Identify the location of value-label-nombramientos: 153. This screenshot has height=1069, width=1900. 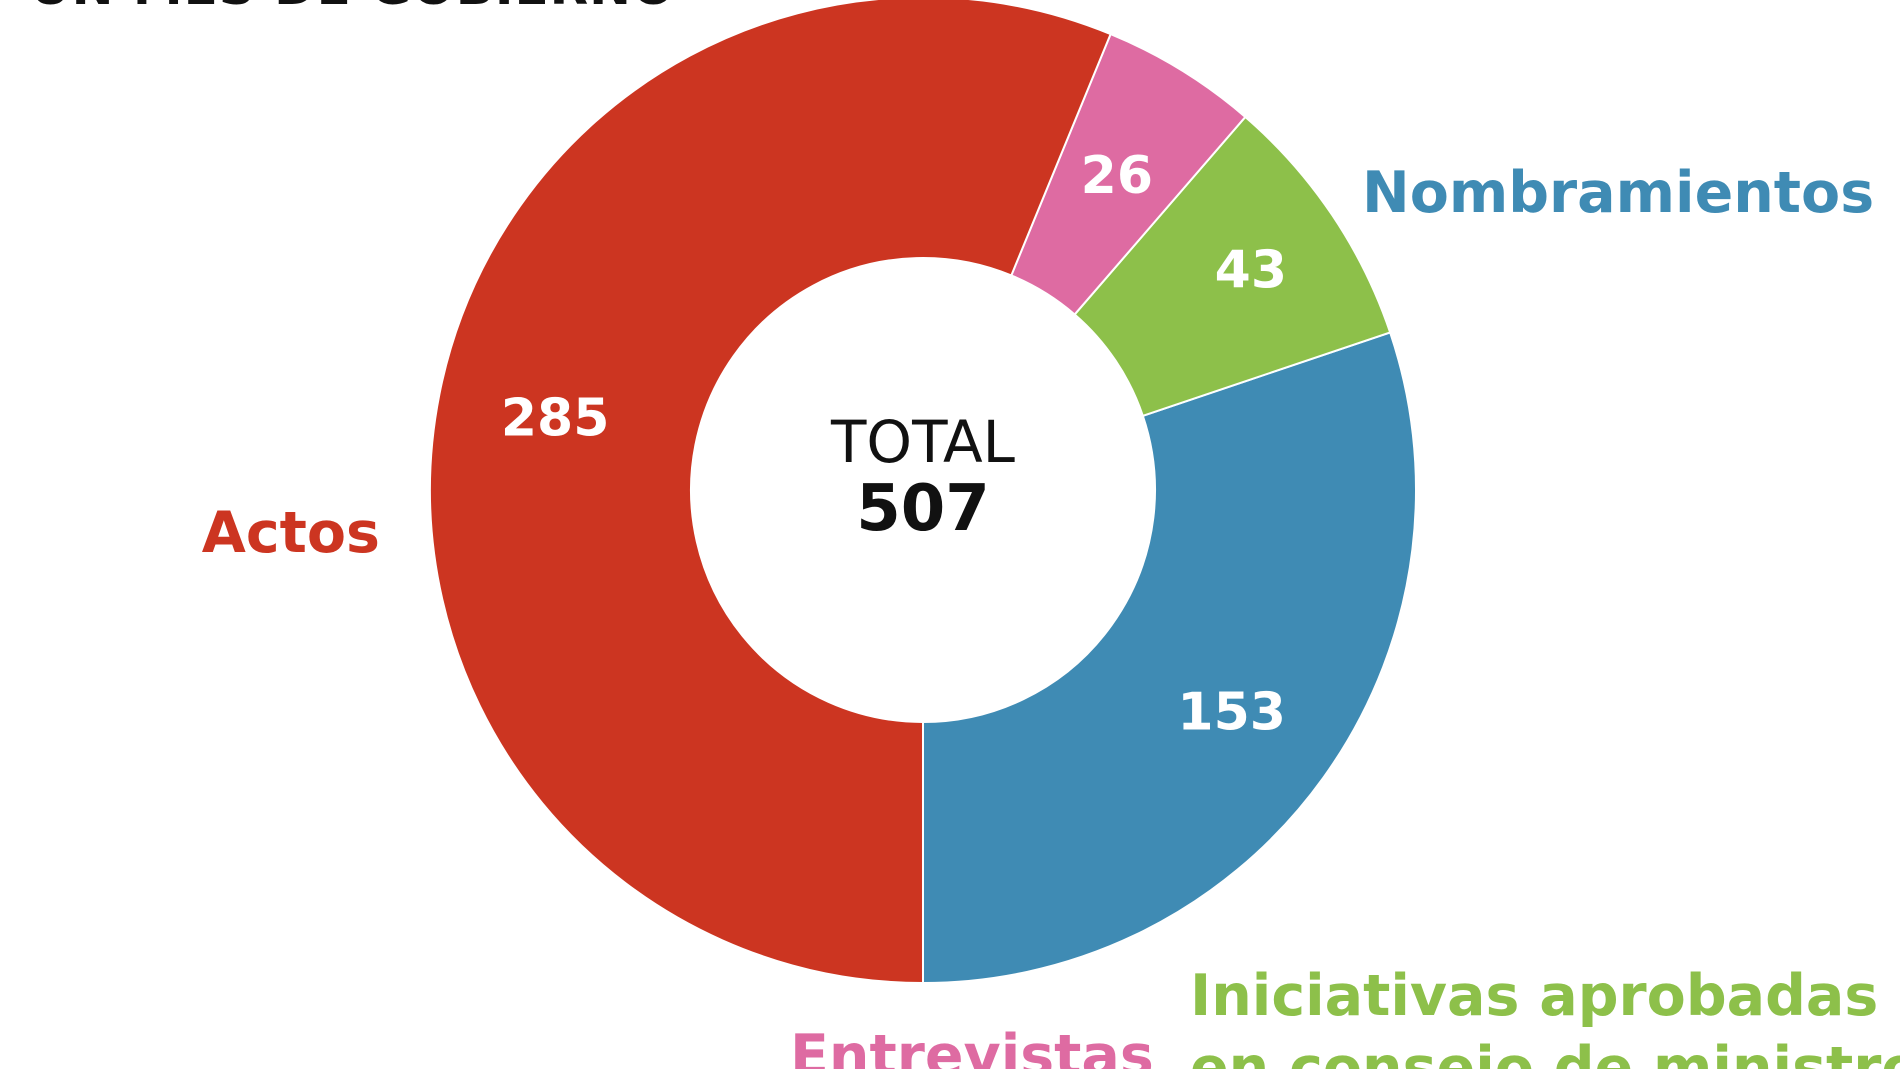
(1231, 713).